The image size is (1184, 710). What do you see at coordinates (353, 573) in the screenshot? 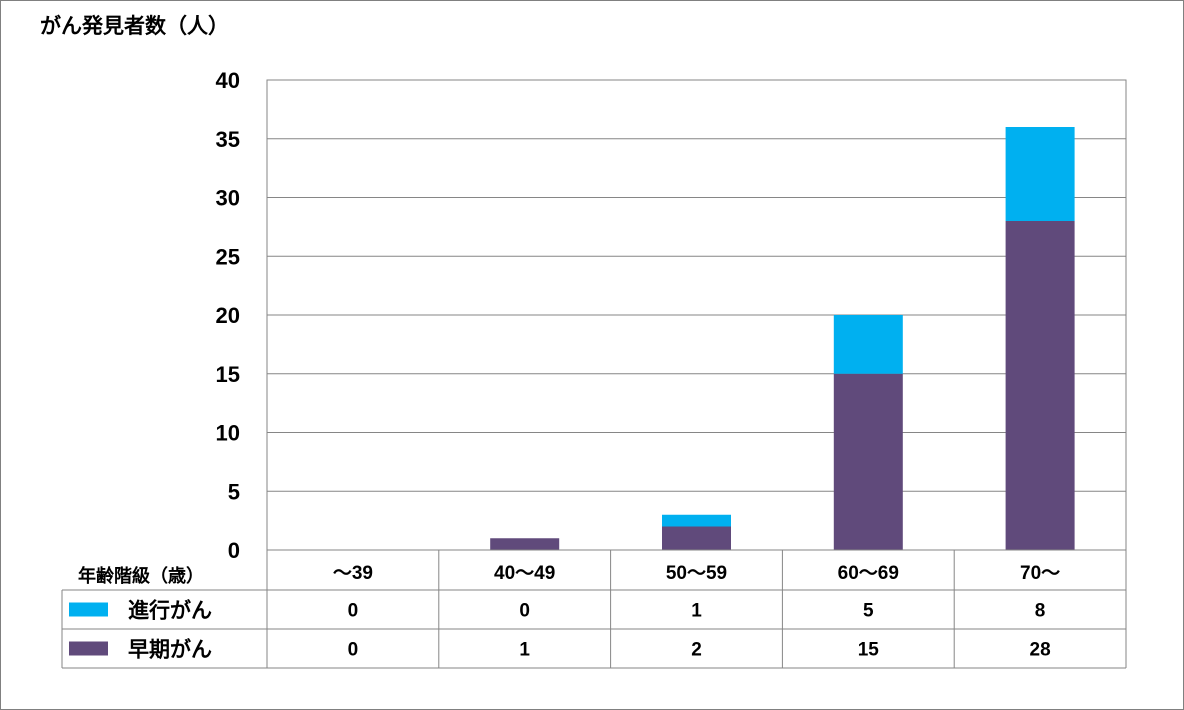
I see `x-category-label: ～39` at bounding box center [353, 573].